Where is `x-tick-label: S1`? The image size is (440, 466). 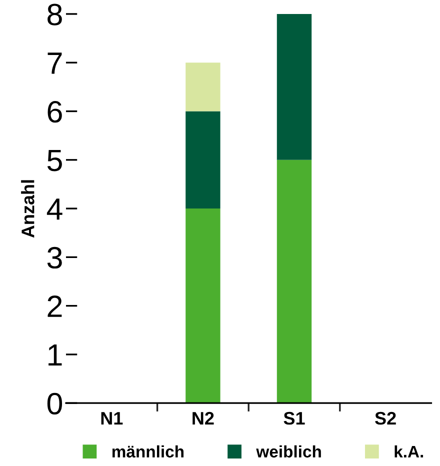
x-tick-label: S1 is located at coordinates (294, 418).